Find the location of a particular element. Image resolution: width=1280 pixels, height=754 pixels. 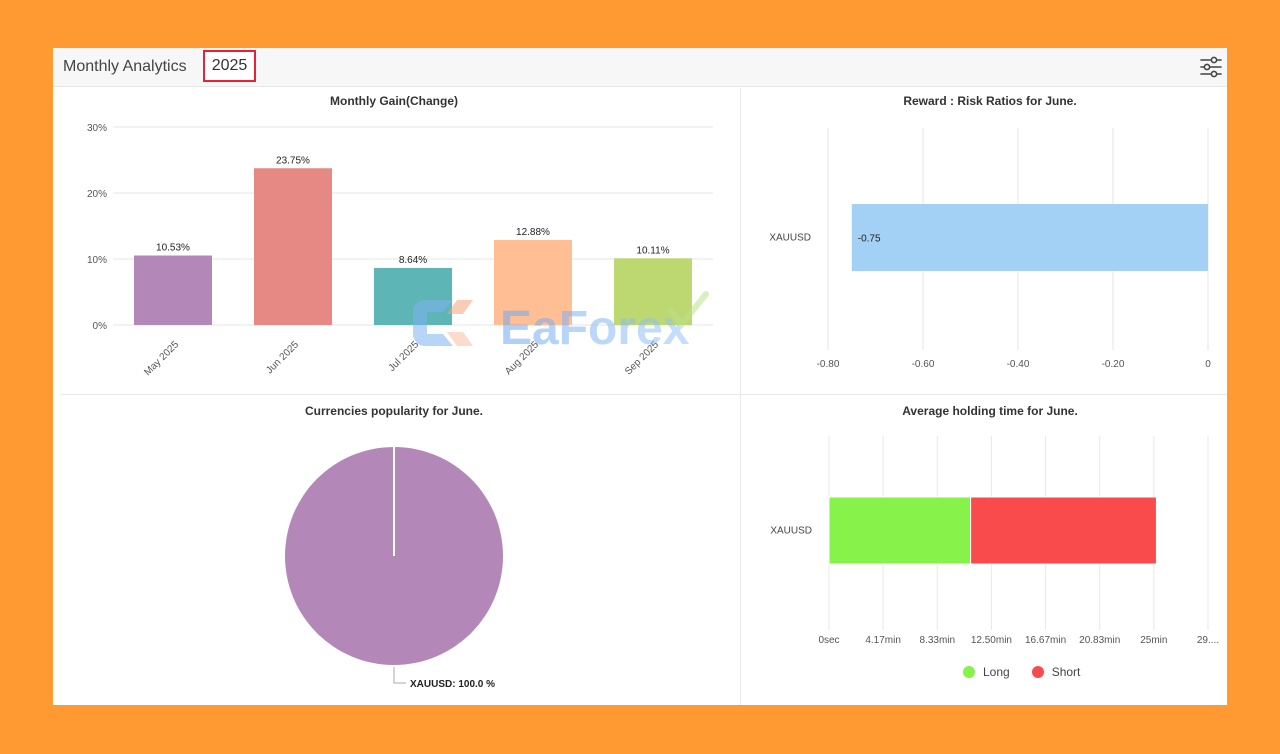

sliders-icon is located at coordinates (1211, 67).